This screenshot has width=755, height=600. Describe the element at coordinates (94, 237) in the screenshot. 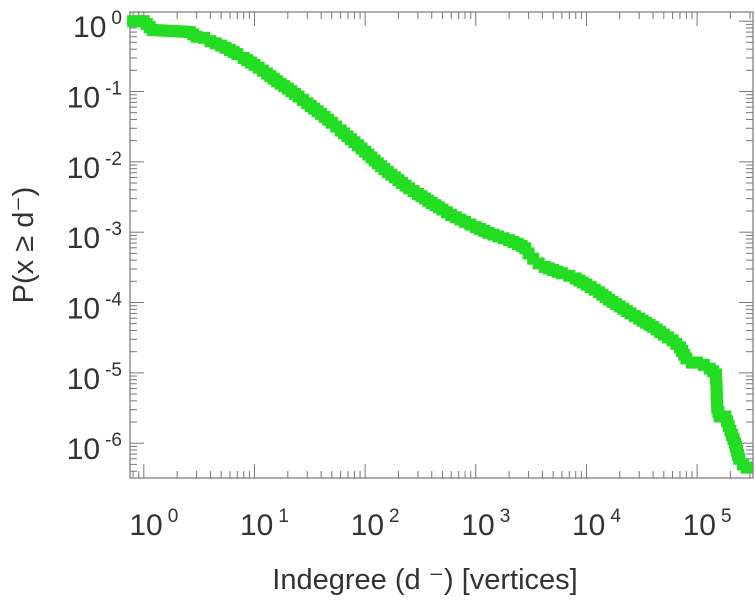

I see `y-tick-label: 10 -3` at that location.